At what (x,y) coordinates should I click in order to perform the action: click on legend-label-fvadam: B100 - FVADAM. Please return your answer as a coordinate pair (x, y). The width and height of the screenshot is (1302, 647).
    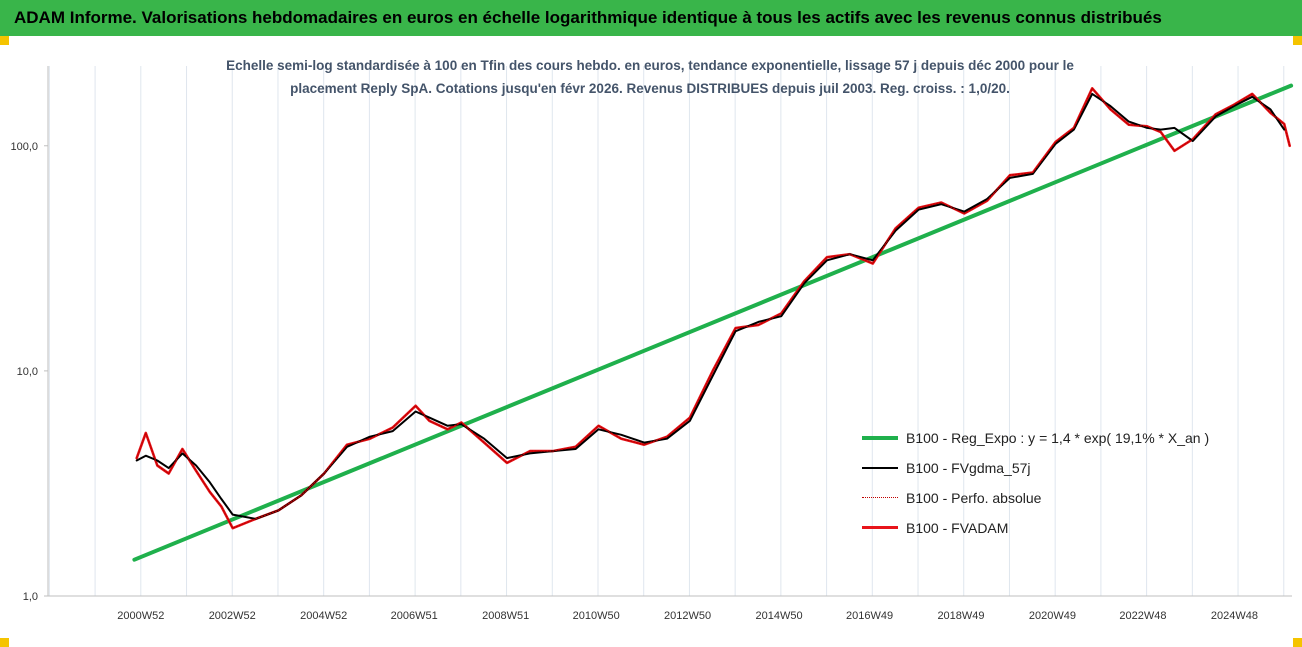
    Looking at the image, I should click on (957, 528).